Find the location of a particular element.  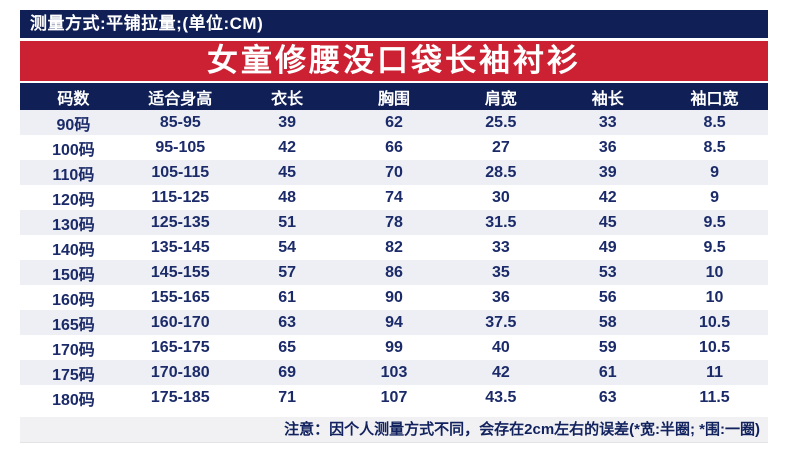

page-title: 女童修腰没口袋长袖衬衫 is located at coordinates (394, 60).